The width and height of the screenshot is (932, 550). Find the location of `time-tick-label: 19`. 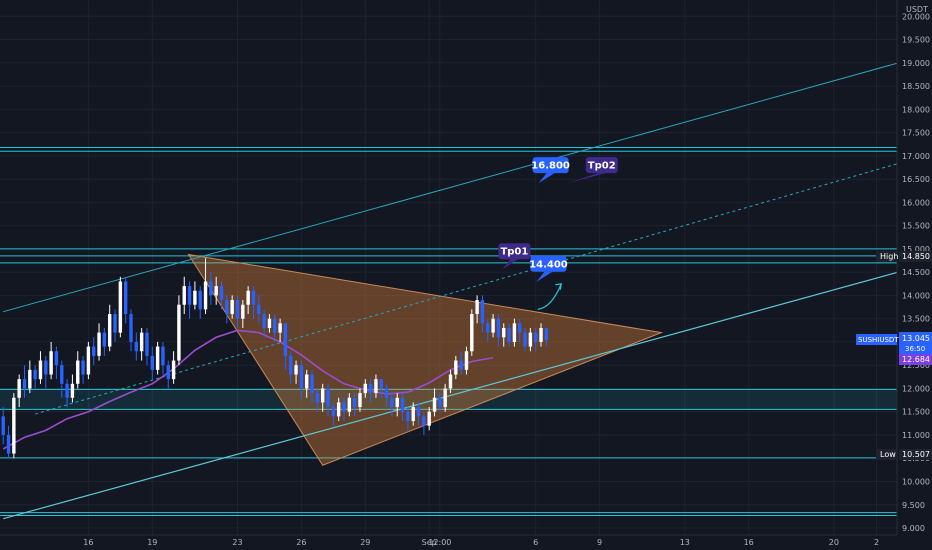

time-tick-label: 19 is located at coordinates (152, 542).